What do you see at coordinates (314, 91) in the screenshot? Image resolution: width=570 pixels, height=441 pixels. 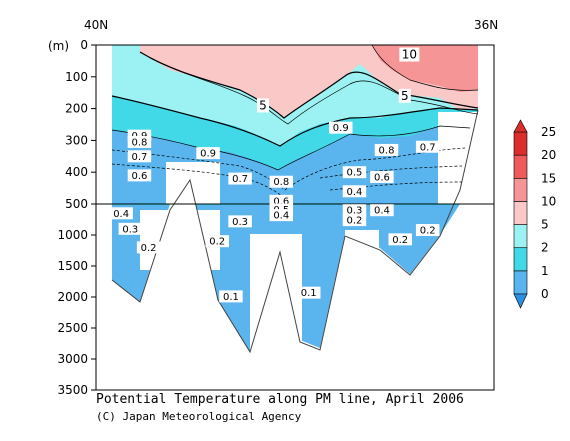 I see `contour-10b` at bounding box center [314, 91].